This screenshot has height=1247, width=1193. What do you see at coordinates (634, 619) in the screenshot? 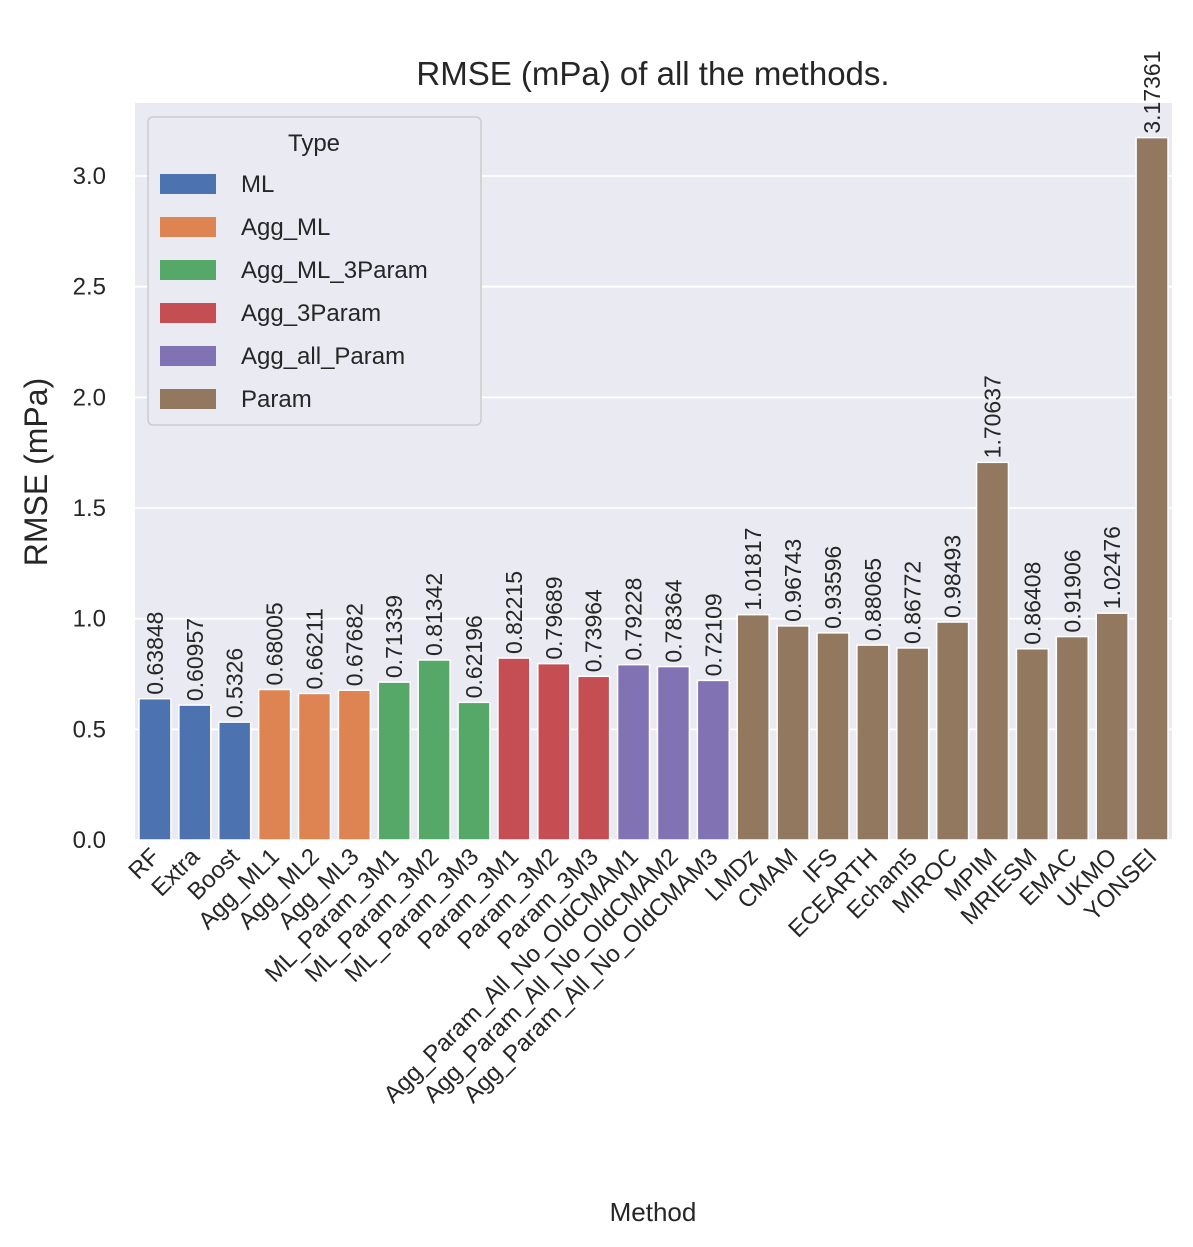
I see `bar-value-label: 0.79228` at bounding box center [634, 619].